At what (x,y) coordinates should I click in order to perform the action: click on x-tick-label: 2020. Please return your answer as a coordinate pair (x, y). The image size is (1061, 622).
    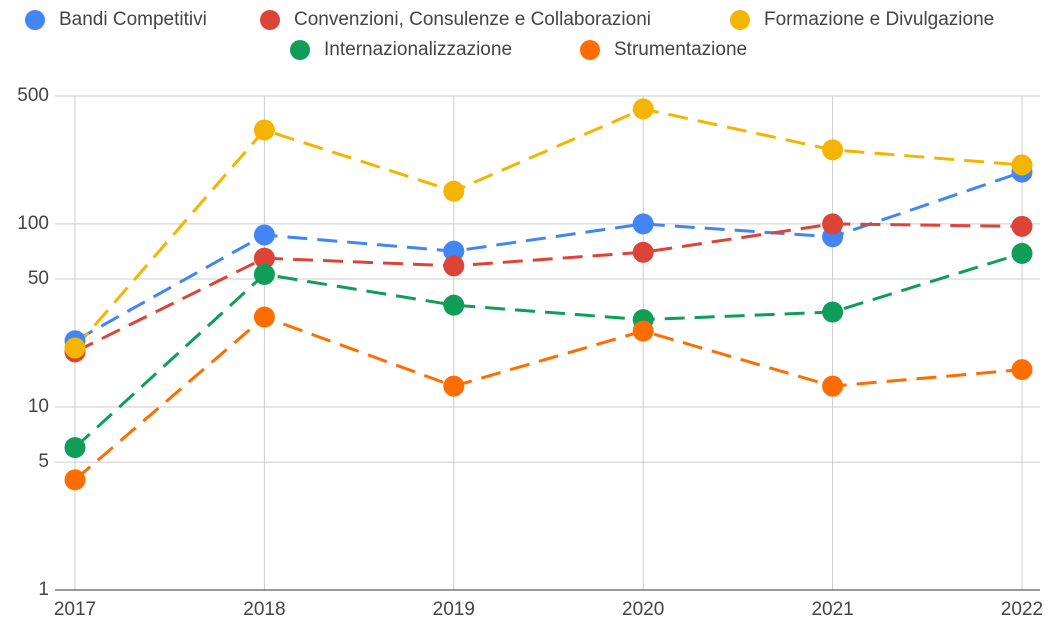
    Looking at the image, I should click on (643, 609).